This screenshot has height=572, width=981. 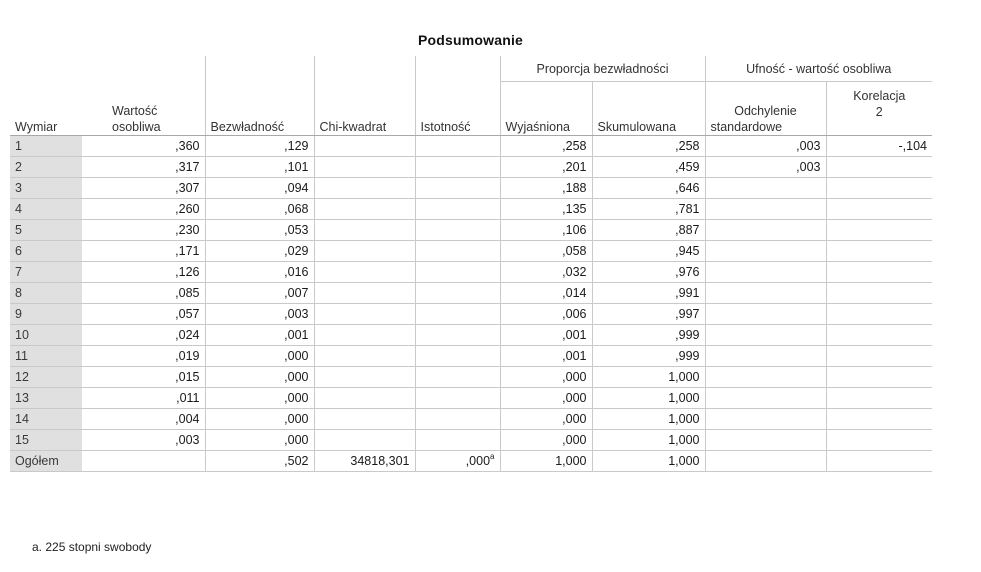 What do you see at coordinates (471, 146) in the screenshot?
I see `table-row: 1,360,129,258,258,003 -,104` at bounding box center [471, 146].